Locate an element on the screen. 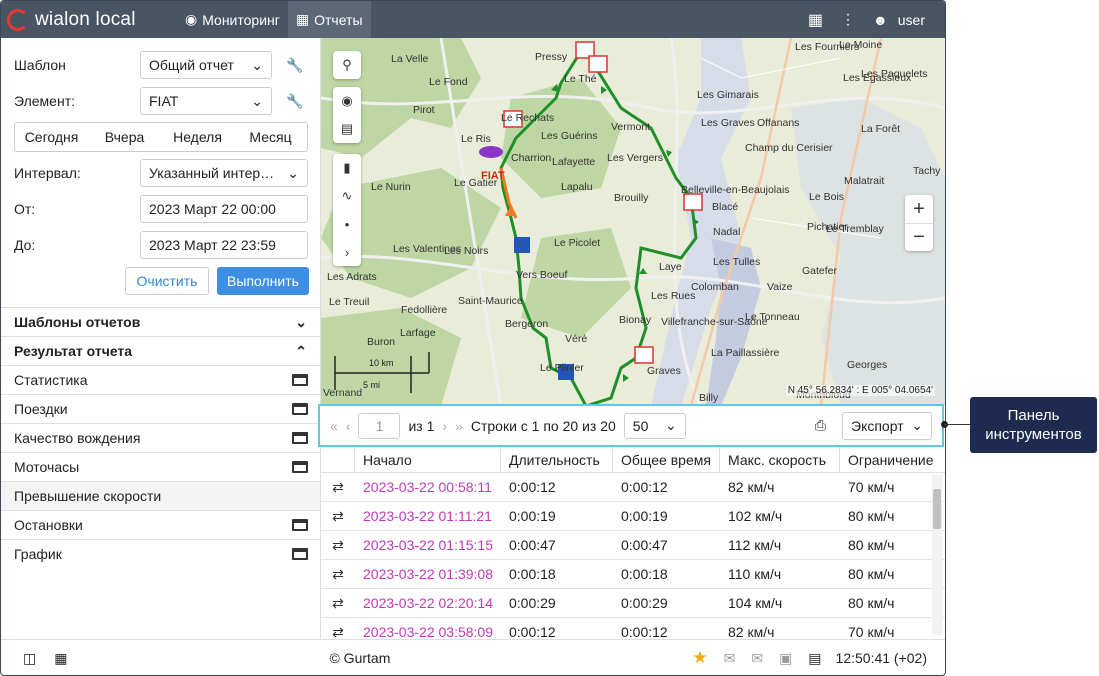 The height and width of the screenshot is (676, 1099). map-place-label: Le Gatier is located at coordinates (476, 183).